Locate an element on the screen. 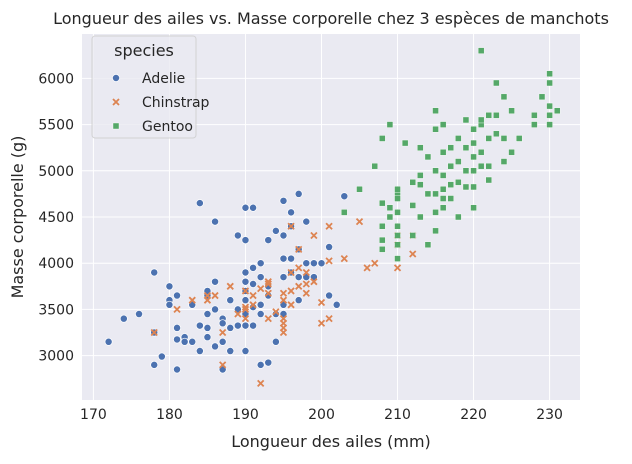 This screenshot has width=632, height=464. x-tick-label: 190 is located at coordinates (245, 415).